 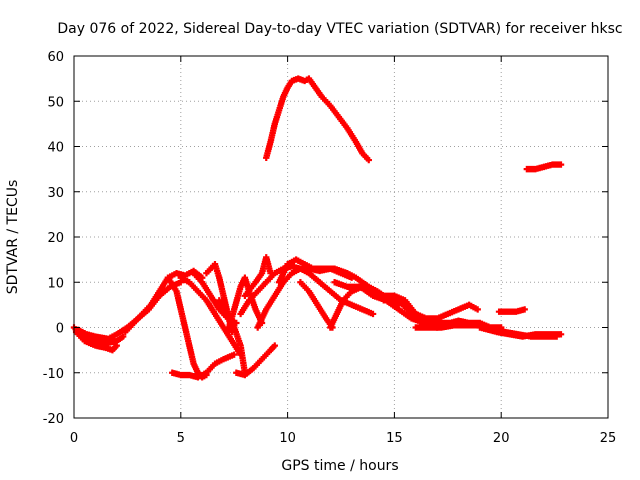 What do you see at coordinates (55, 193) in the screenshot?
I see `y-tick-label: 30` at bounding box center [55, 193].